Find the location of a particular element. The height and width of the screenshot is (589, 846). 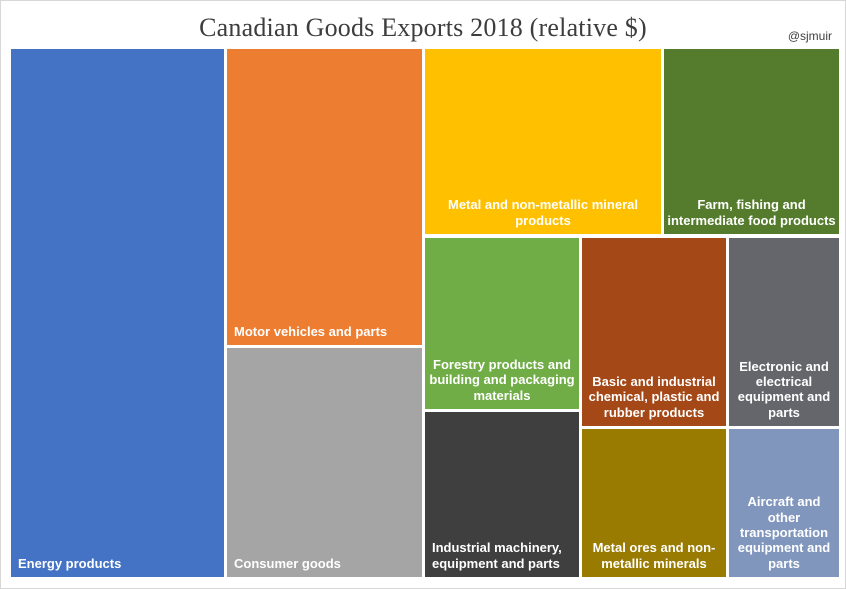

tile-label: Consumer goods is located at coordinates (287, 563).